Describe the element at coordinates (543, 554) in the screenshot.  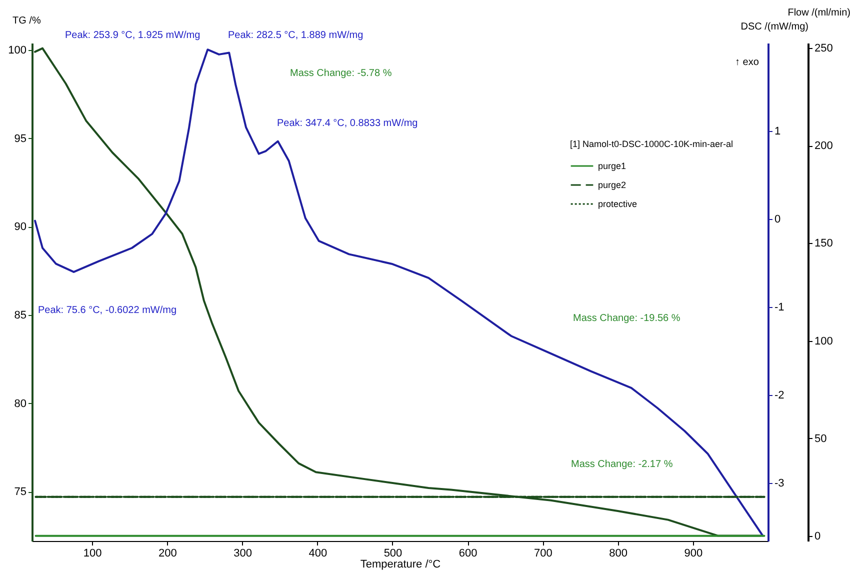
I see `x-tick-label: 700` at that location.